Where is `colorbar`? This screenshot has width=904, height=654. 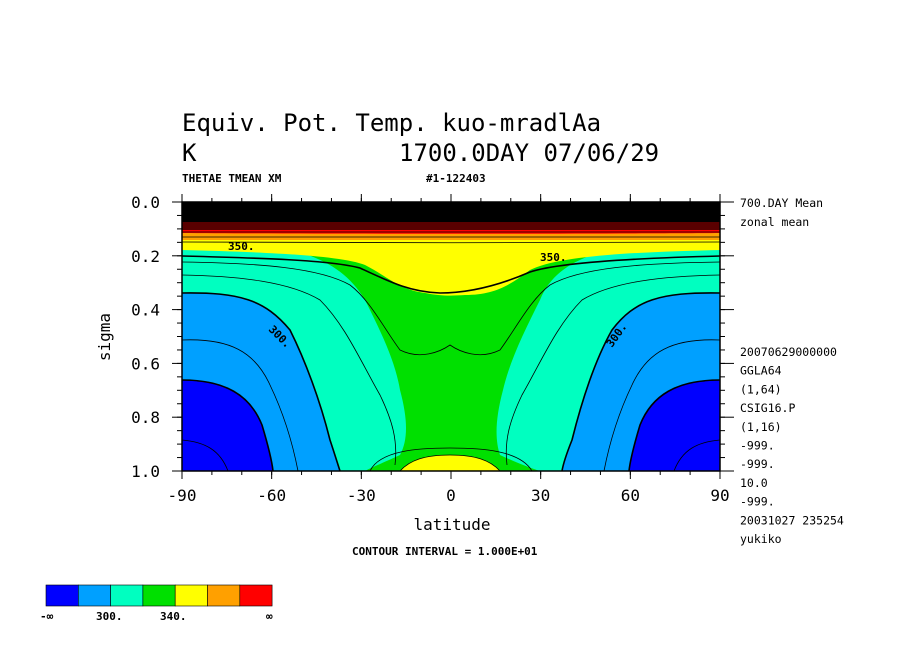 colorbar is located at coordinates (159, 595).